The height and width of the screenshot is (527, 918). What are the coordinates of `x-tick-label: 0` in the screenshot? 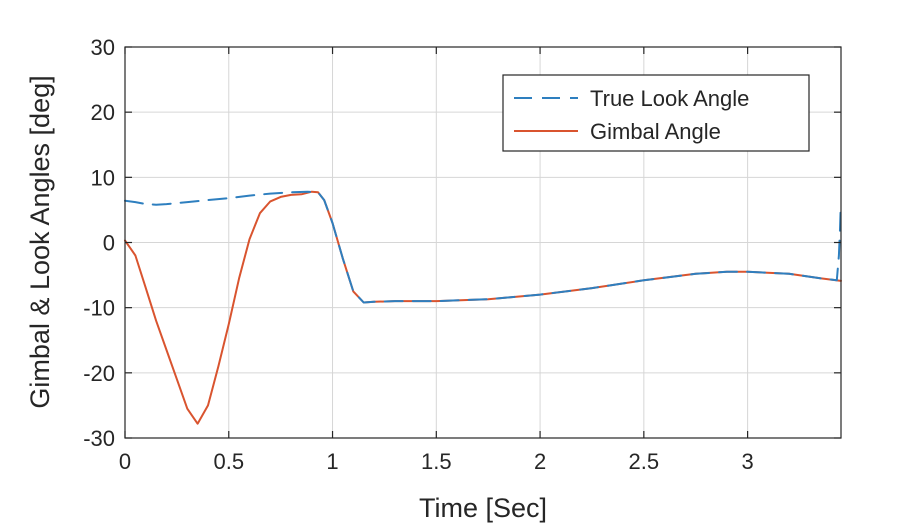 It's located at (125, 461).